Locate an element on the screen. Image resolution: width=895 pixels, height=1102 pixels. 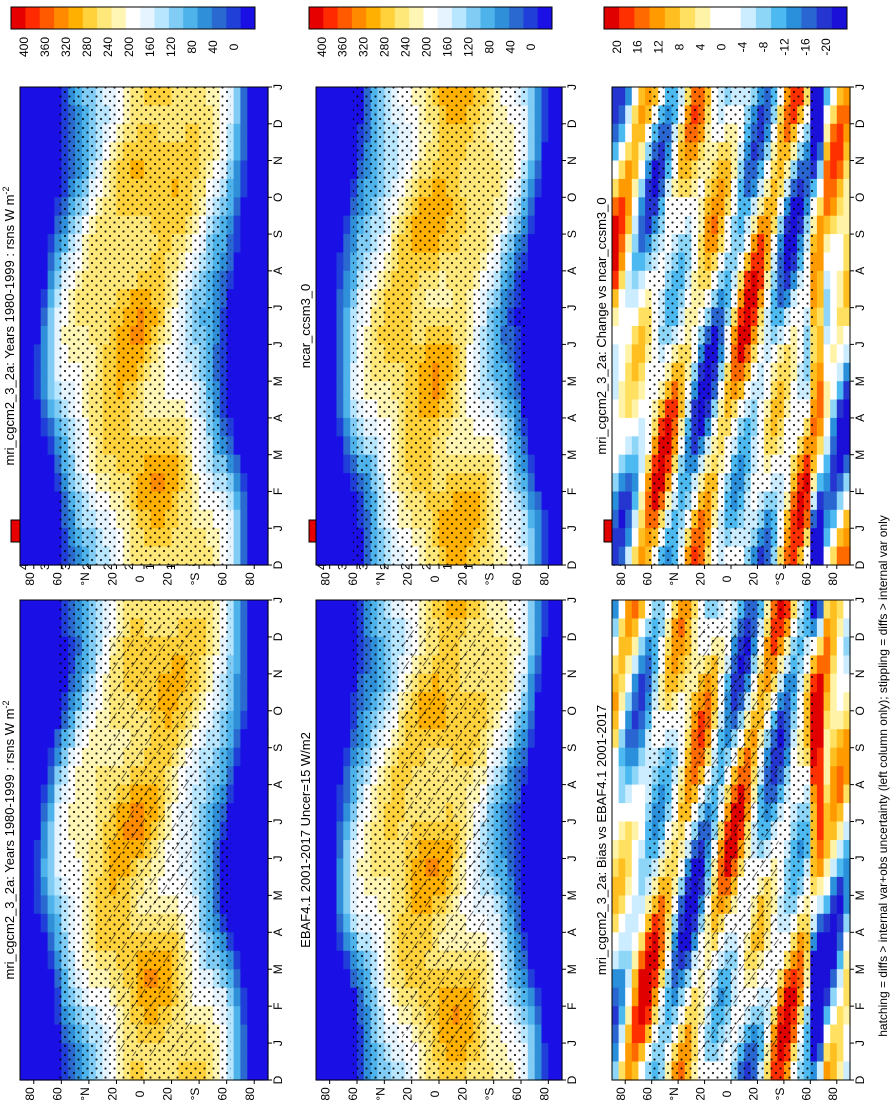
colorbar-tick-label: 0 is located at coordinates (234, 46).